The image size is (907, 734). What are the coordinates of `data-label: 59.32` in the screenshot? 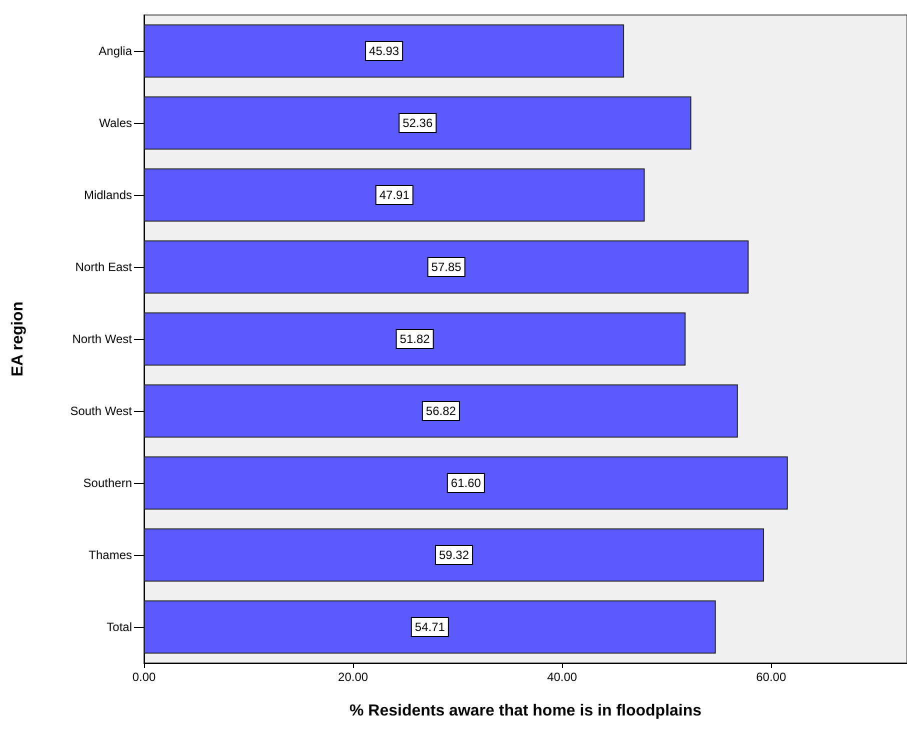 It's located at (454, 555).